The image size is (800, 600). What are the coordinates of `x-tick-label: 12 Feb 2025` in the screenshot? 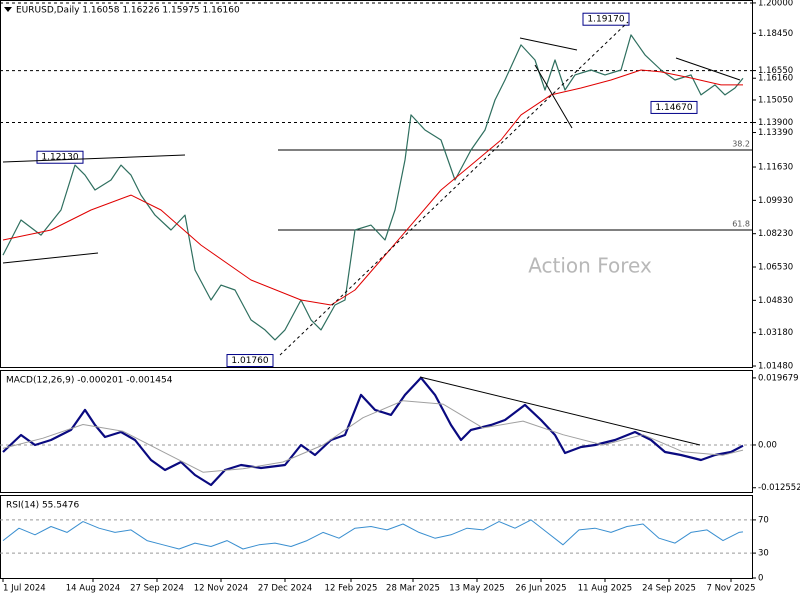 It's located at (351, 589).